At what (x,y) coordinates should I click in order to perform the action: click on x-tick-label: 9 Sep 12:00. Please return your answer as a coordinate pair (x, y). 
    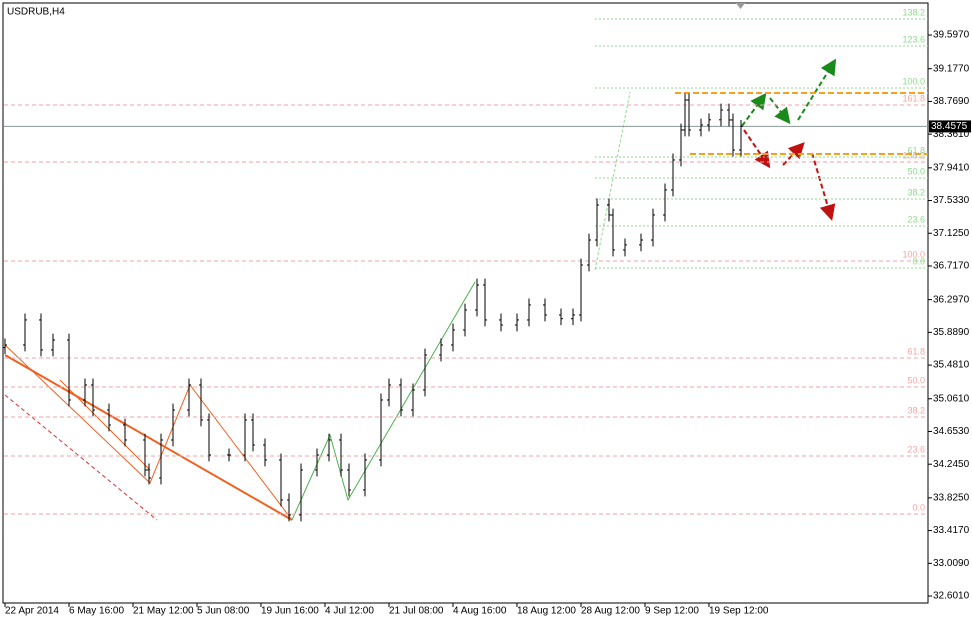
    Looking at the image, I should click on (672, 611).